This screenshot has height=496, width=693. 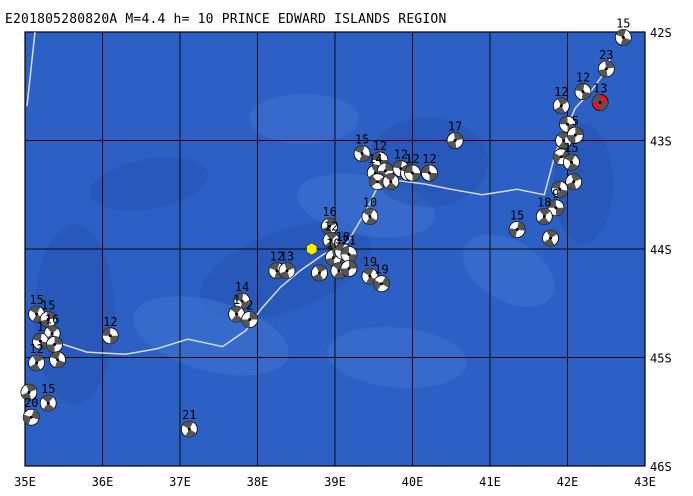 What do you see at coordinates (189, 424) in the screenshot?
I see `event-beachball: 21` at bounding box center [189, 424].